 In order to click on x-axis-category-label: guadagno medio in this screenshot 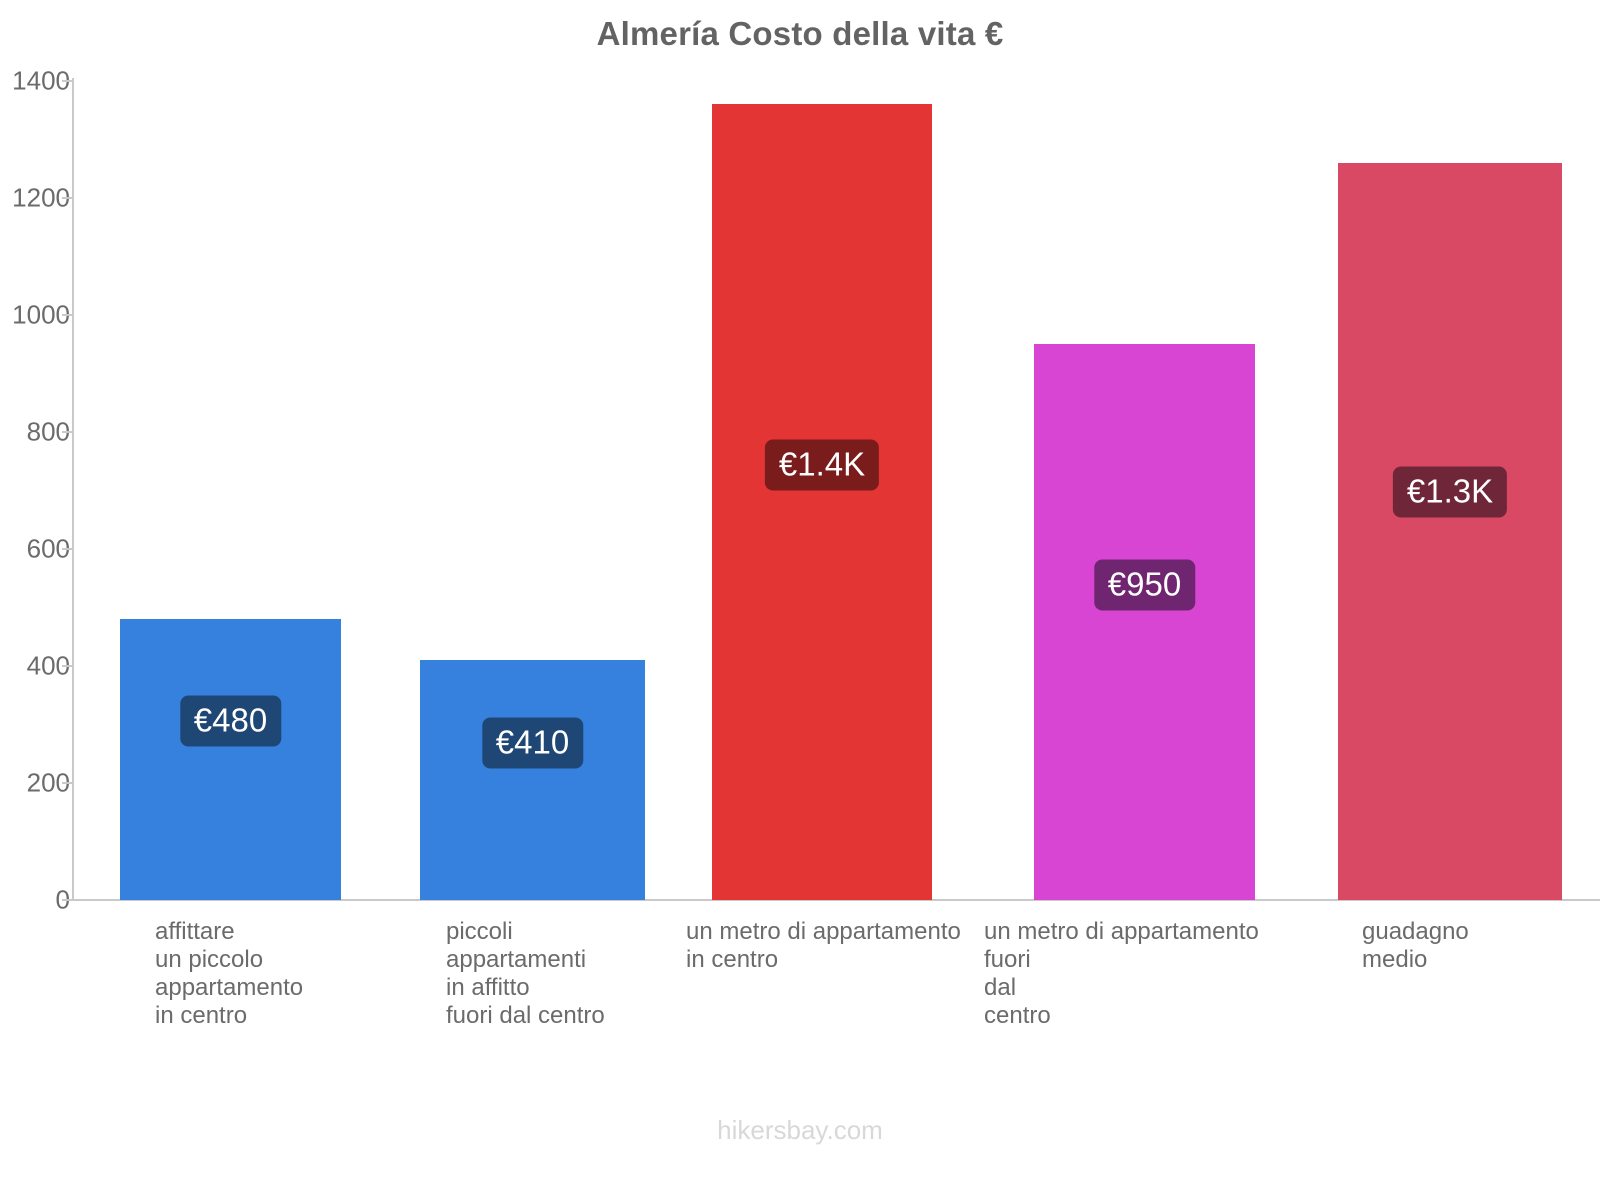, I will do `click(1415, 946)`.